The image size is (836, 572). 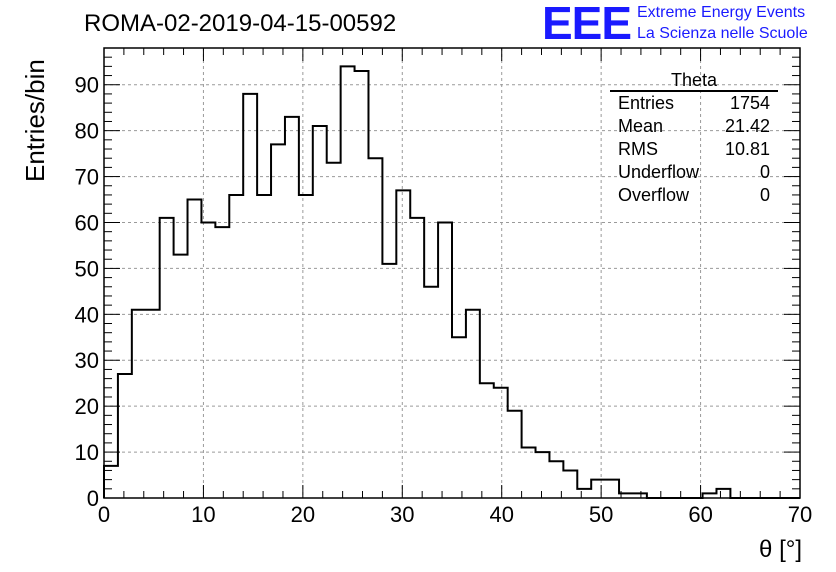 I want to click on x-tick-label: 70, so click(x=800, y=514).